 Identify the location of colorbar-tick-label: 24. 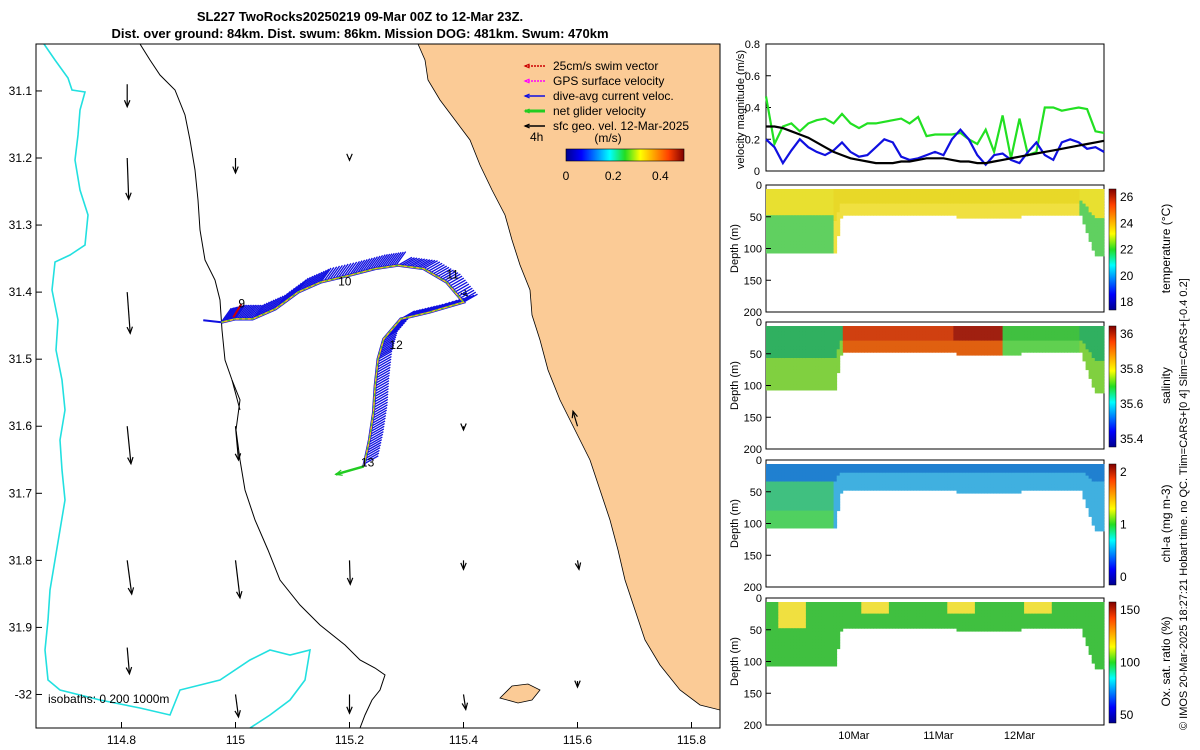
(1127, 223).